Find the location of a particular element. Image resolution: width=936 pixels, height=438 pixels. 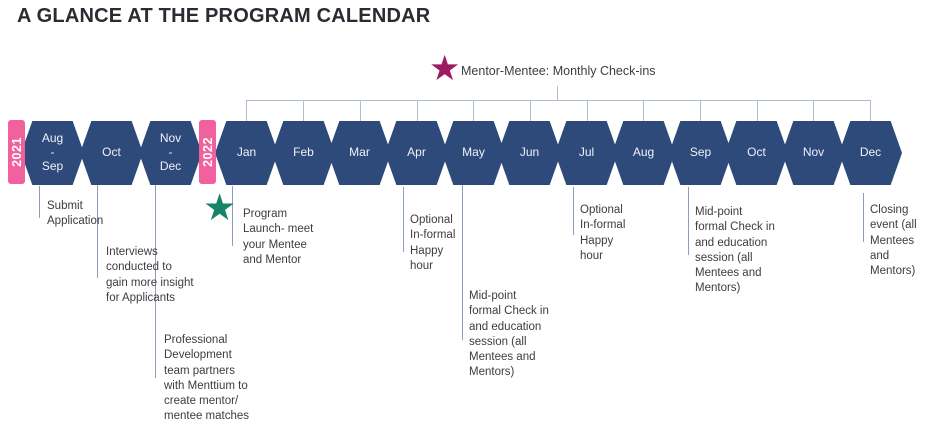

hexagon-aug: Aug is located at coordinates (643, 153).